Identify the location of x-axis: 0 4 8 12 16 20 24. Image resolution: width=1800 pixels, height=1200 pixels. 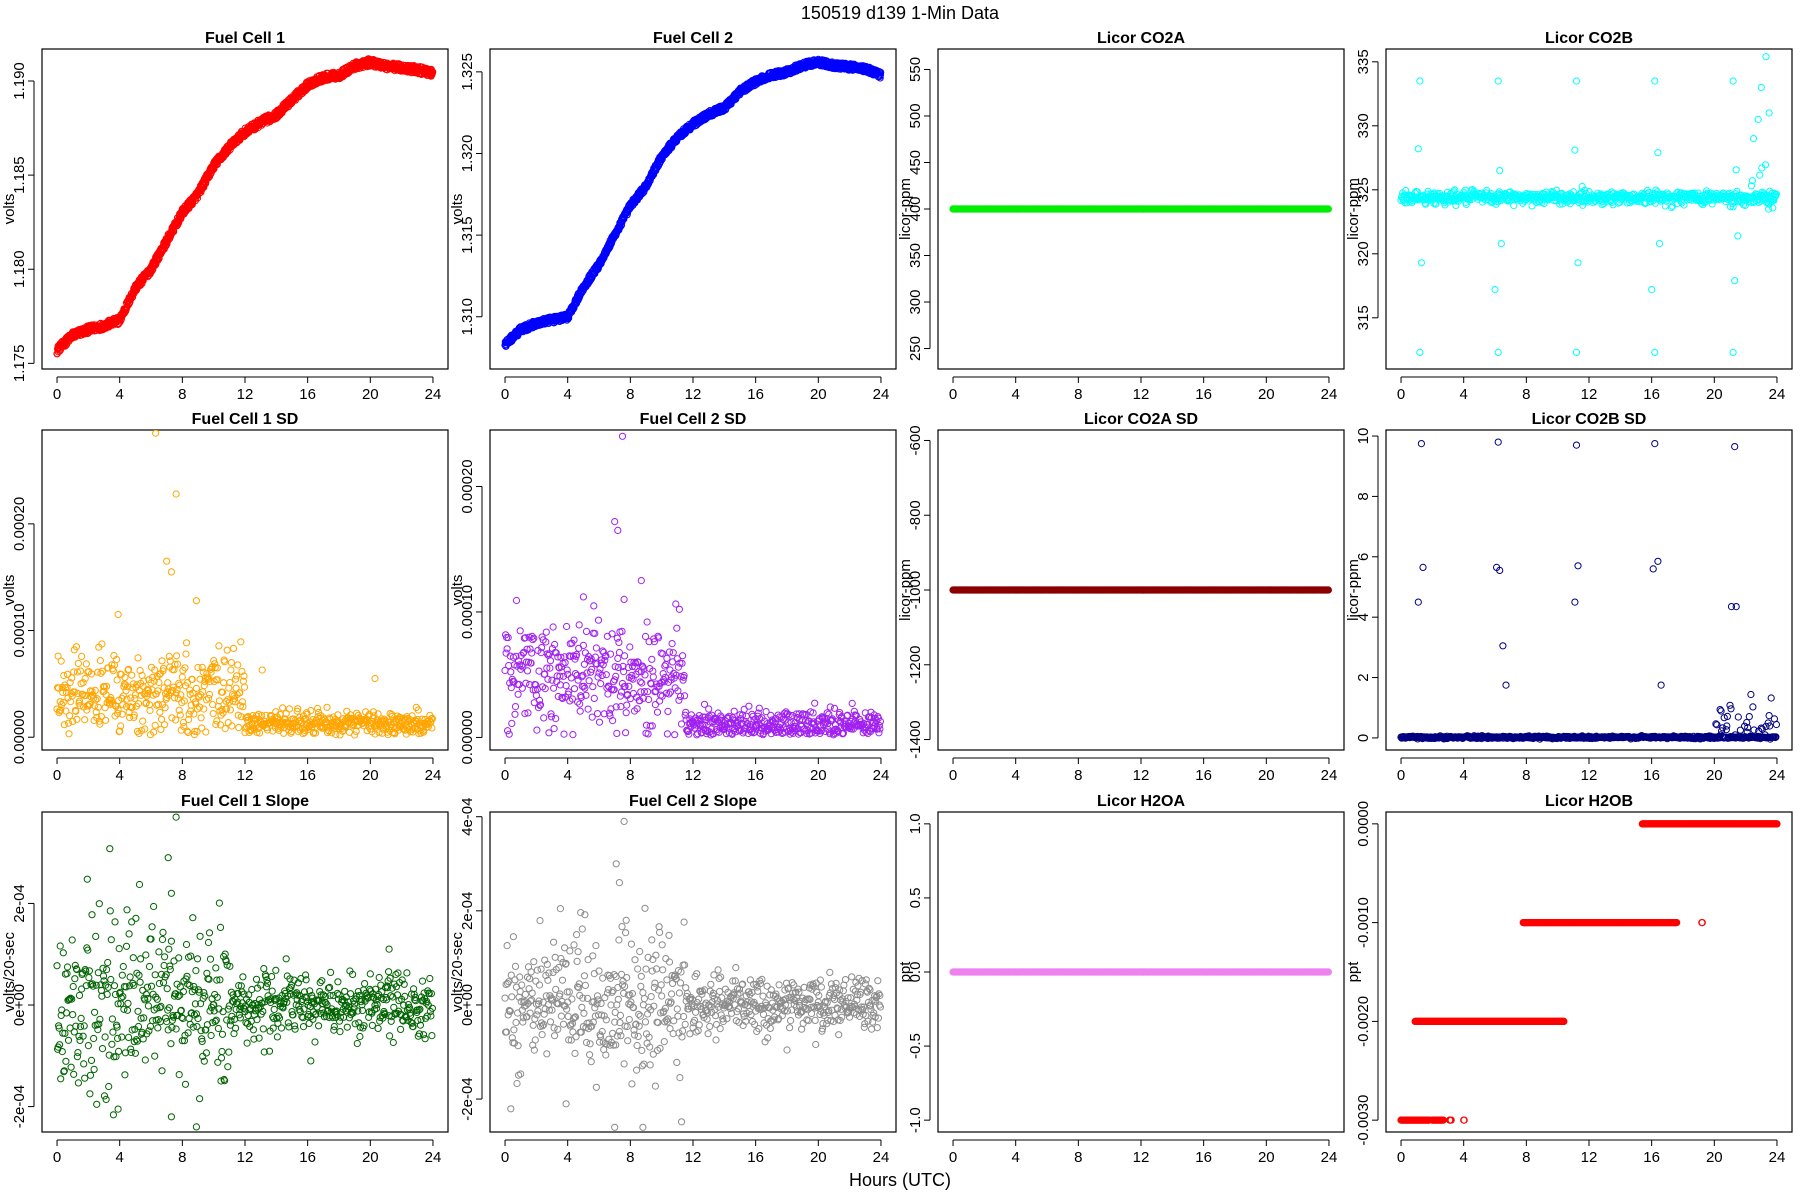
(247, 770).